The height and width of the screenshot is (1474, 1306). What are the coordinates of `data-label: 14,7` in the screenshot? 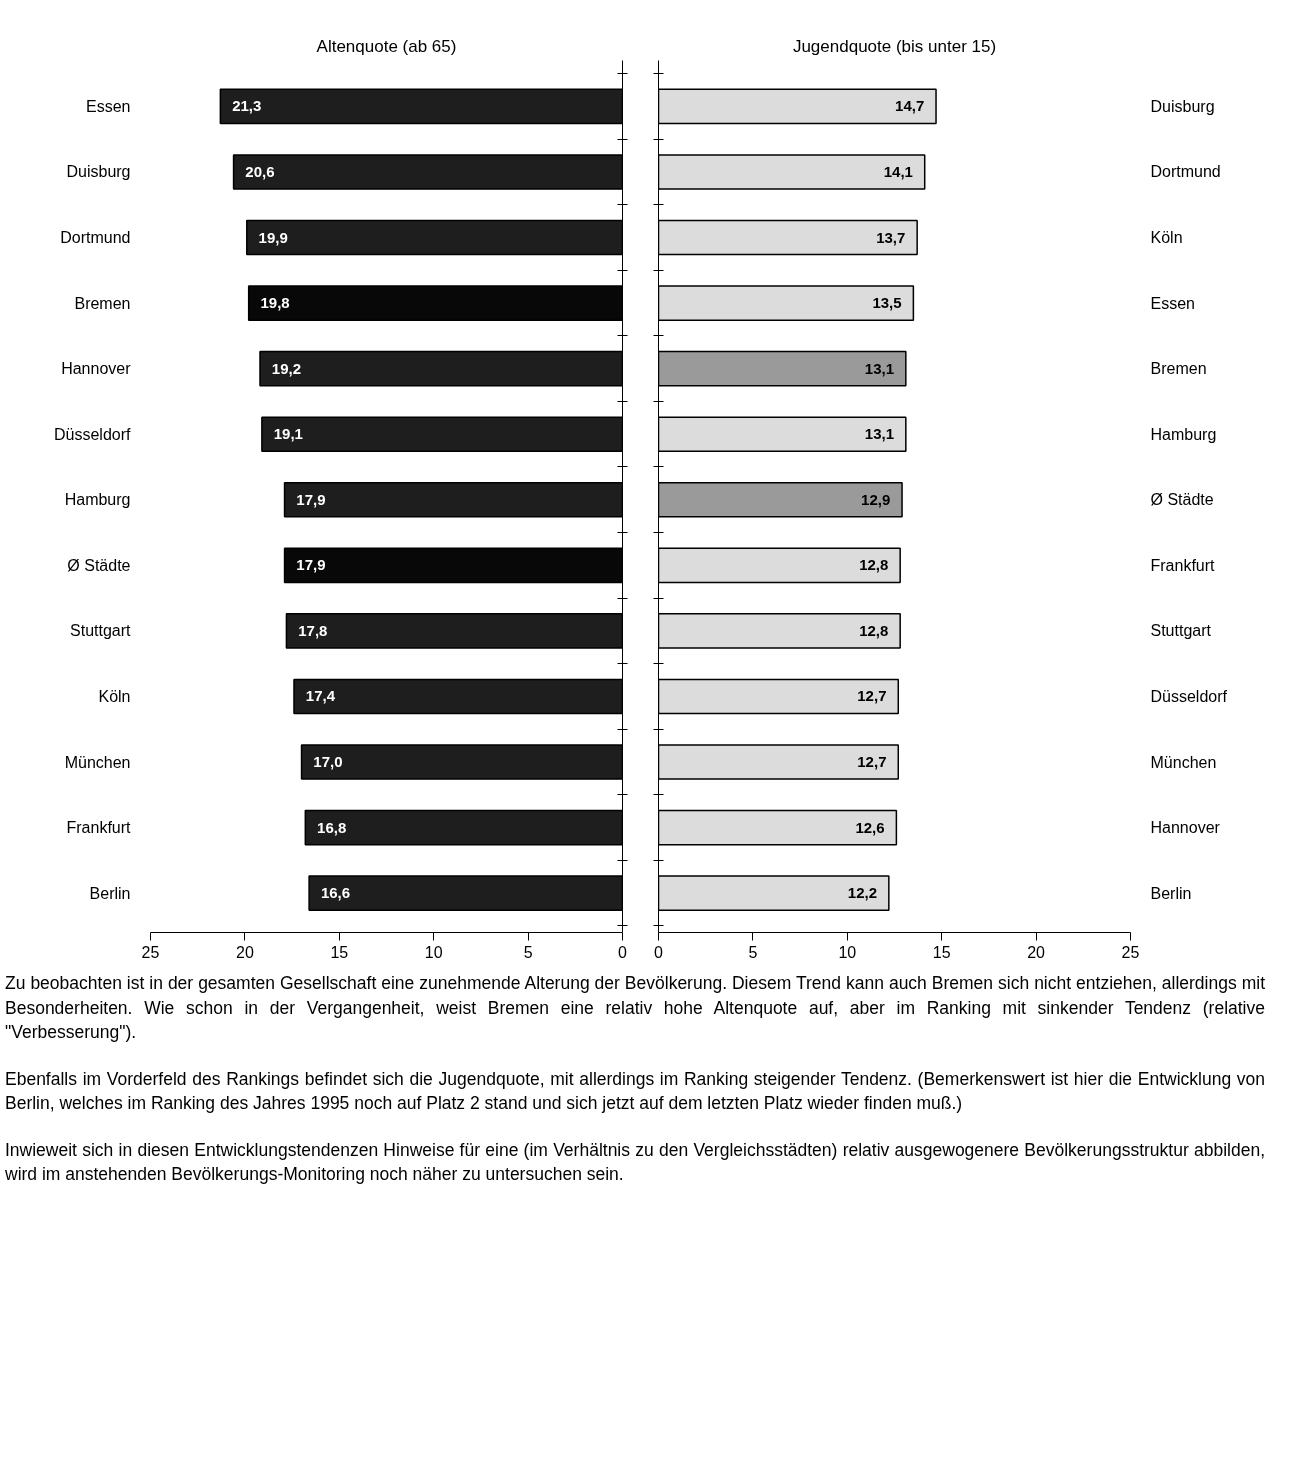 It's located at (910, 106).